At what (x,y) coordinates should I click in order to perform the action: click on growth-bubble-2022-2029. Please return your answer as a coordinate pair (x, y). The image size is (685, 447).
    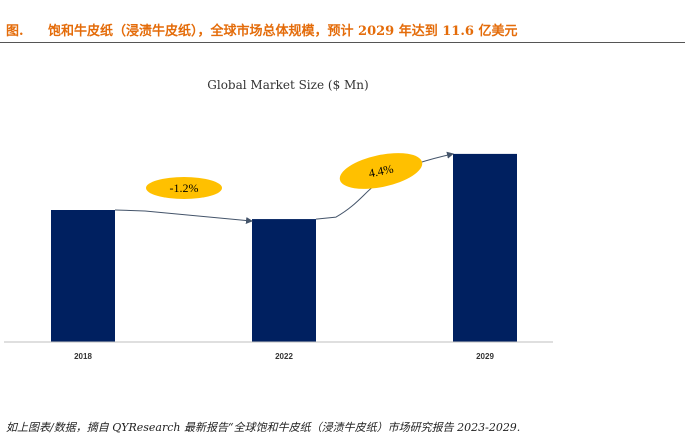
    Looking at the image, I should click on (381, 171).